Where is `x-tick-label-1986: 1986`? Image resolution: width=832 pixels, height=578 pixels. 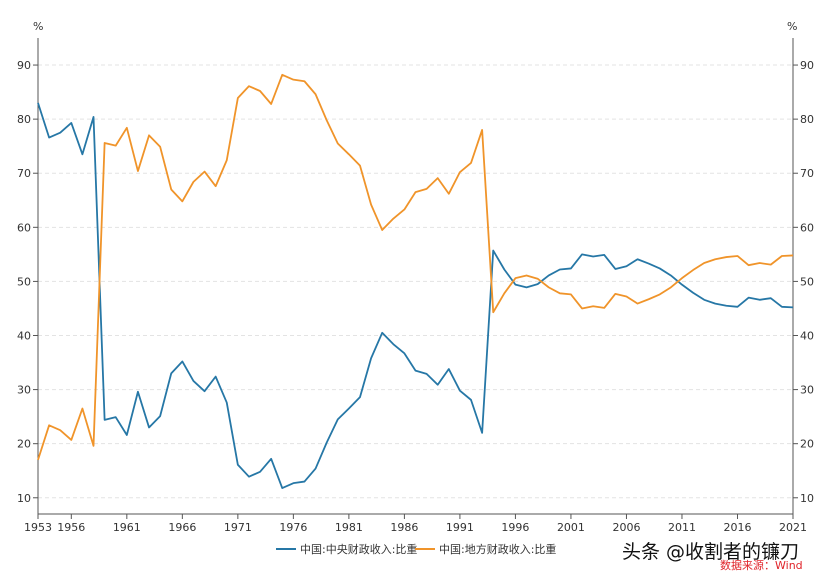
x-tick-label-1986: 1986 is located at coordinates (404, 527).